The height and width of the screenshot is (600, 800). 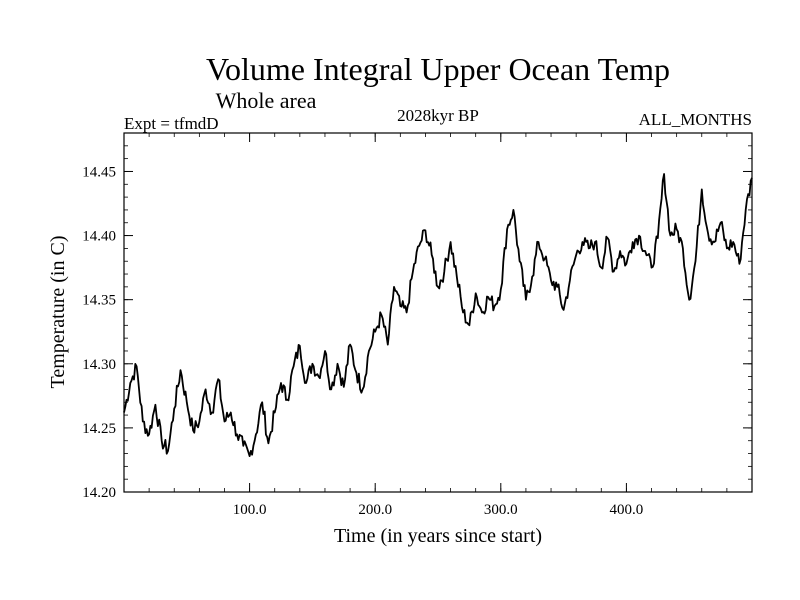 What do you see at coordinates (627, 510) in the screenshot?
I see `x-tick-label: 400.0` at bounding box center [627, 510].